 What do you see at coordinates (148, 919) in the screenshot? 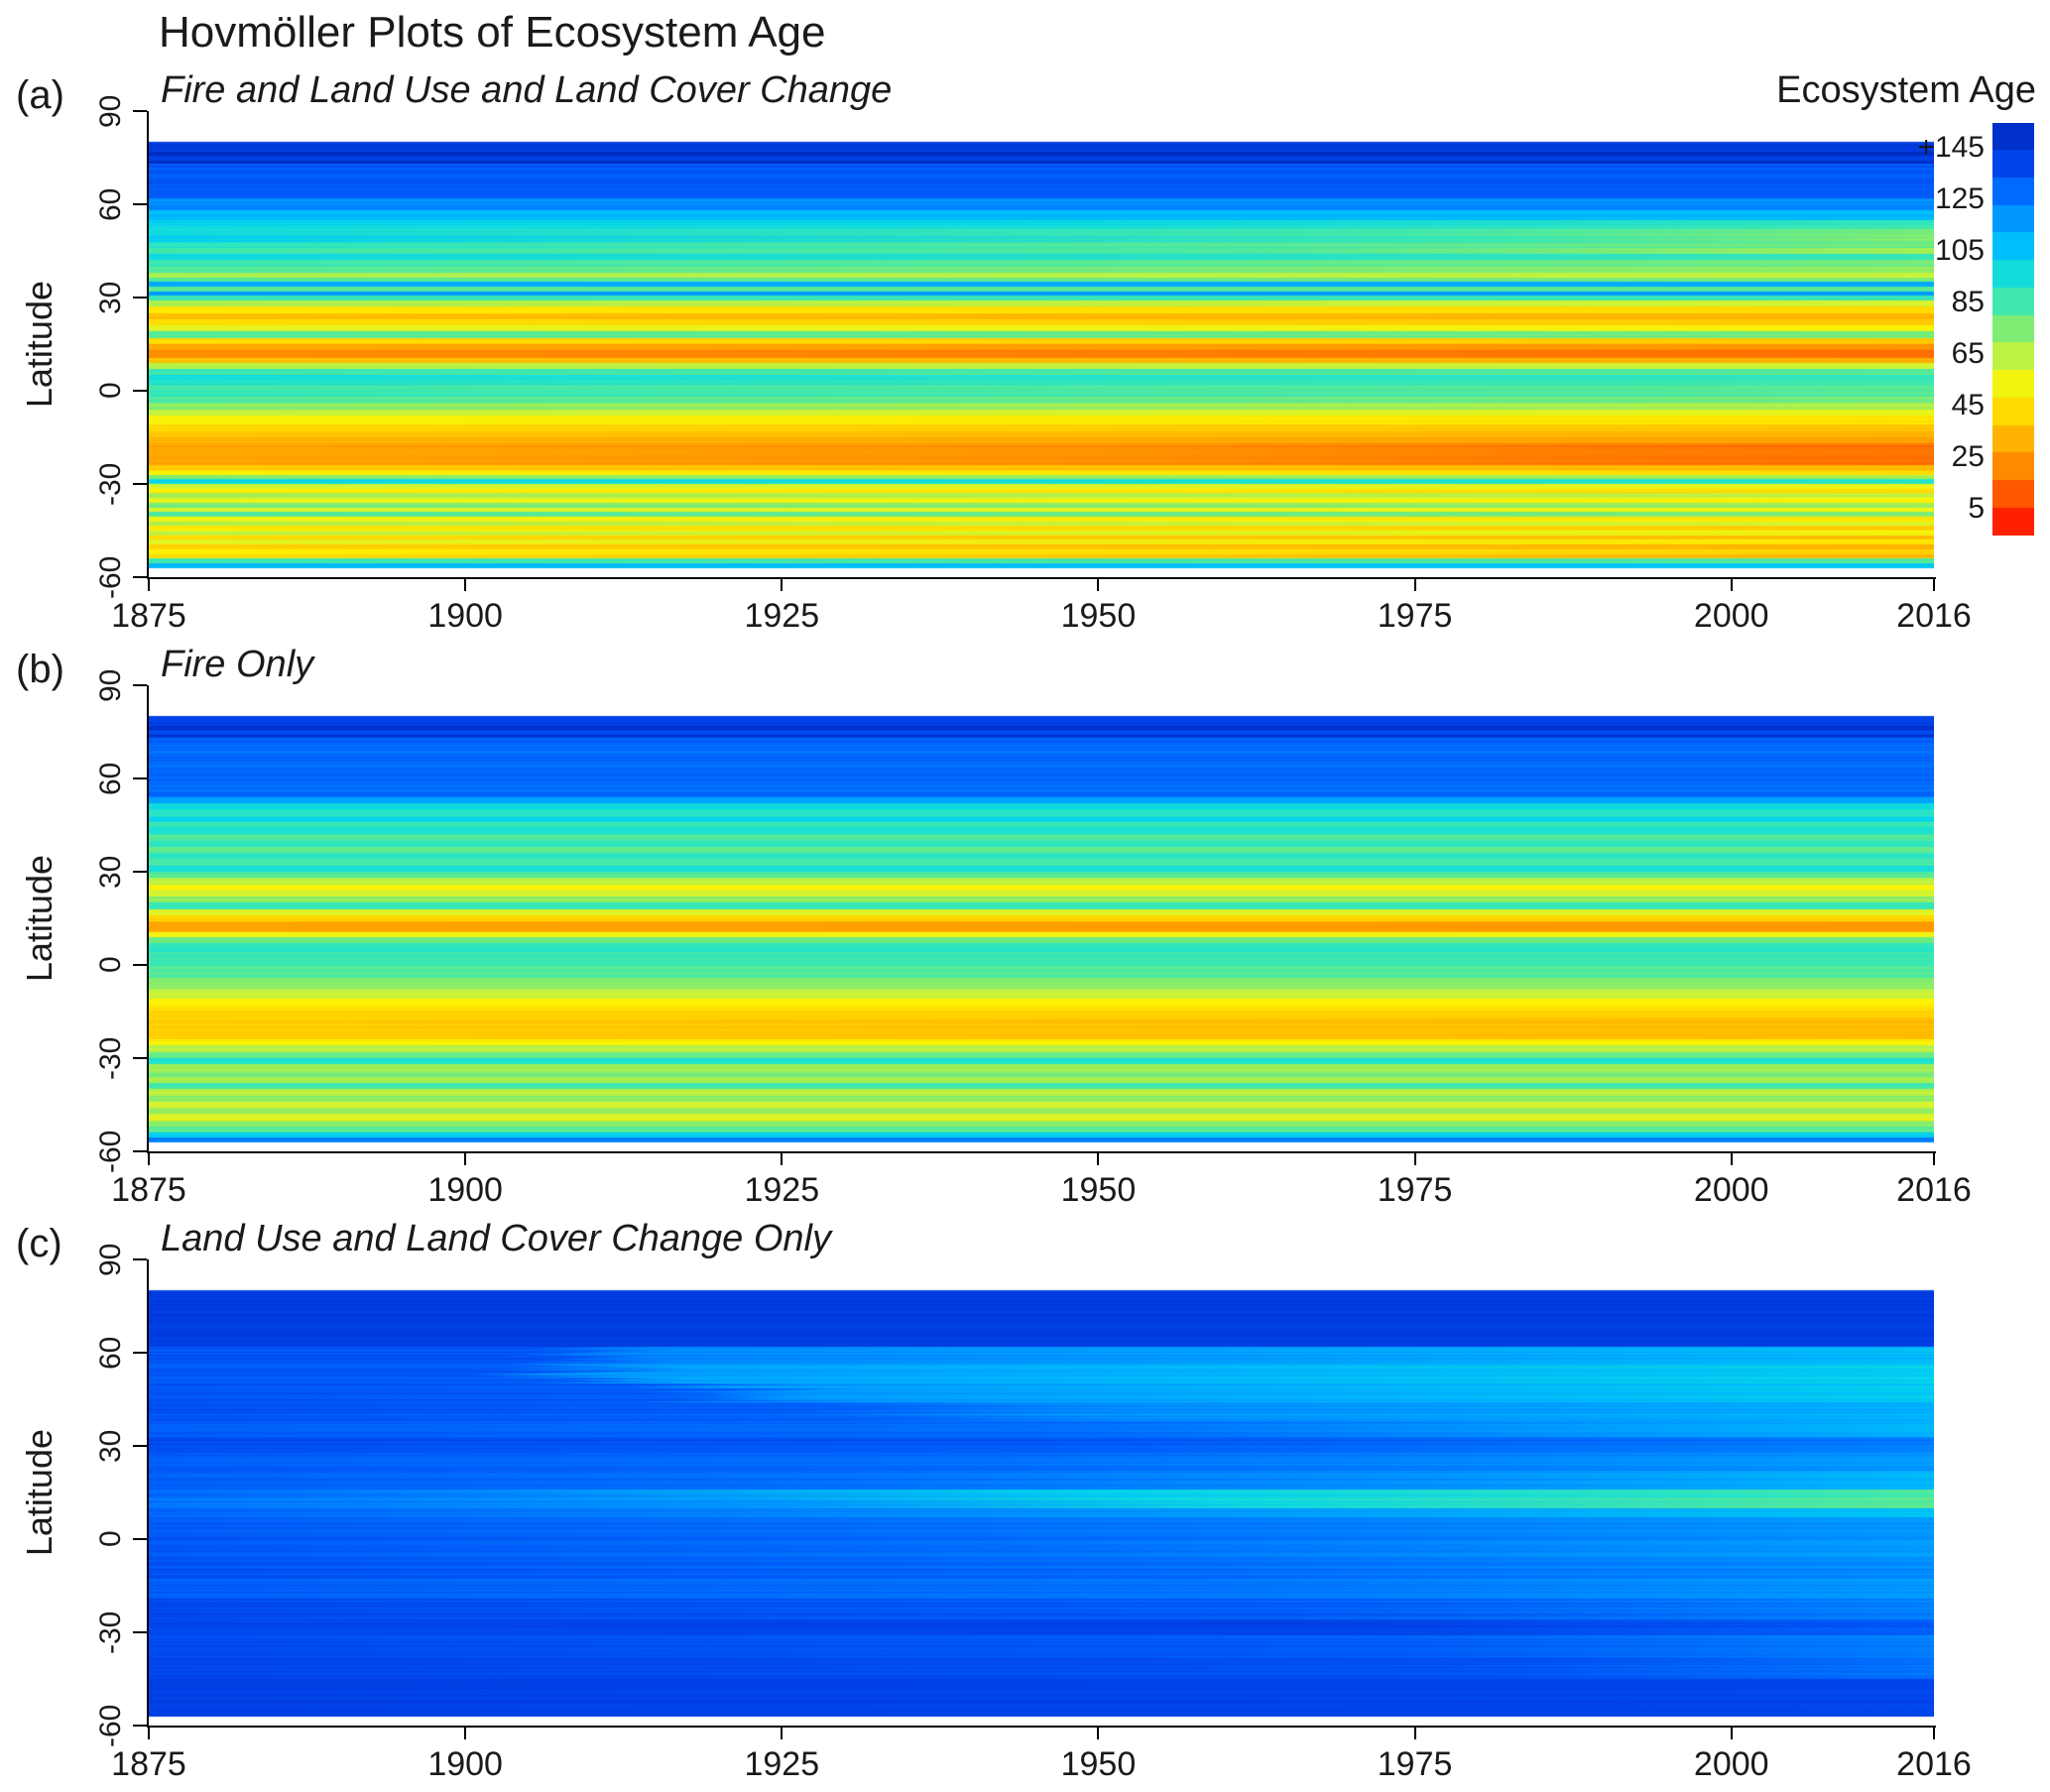
I see `panel-b-y-axis-line` at bounding box center [148, 919].